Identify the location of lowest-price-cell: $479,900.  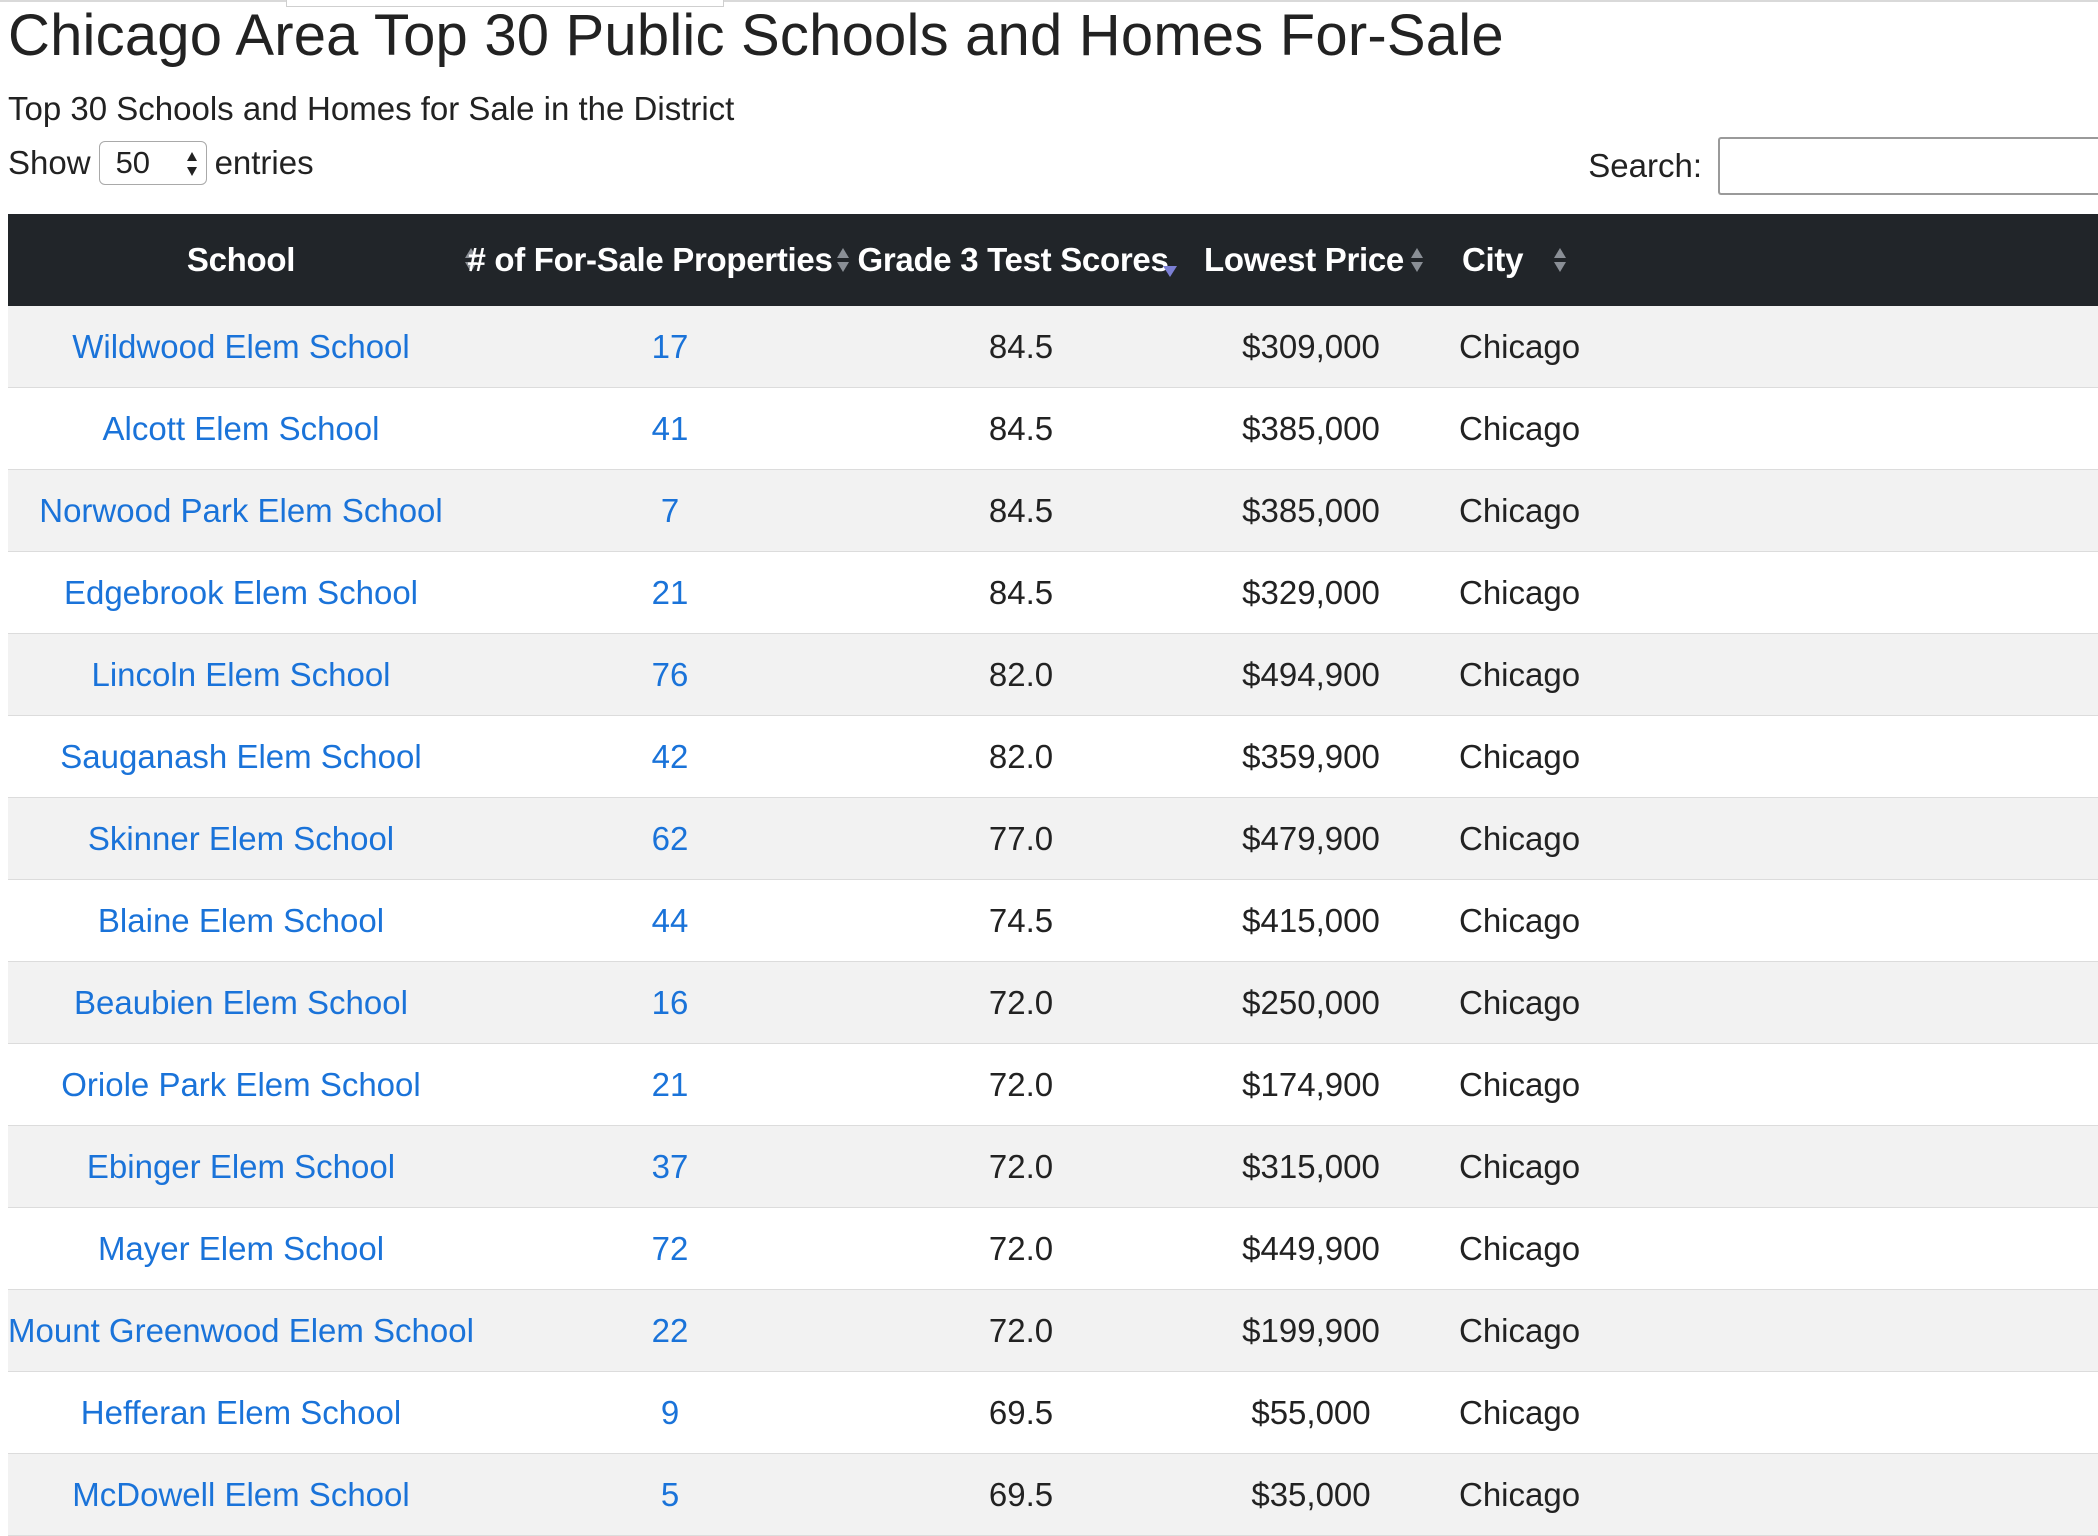
(1306, 838).